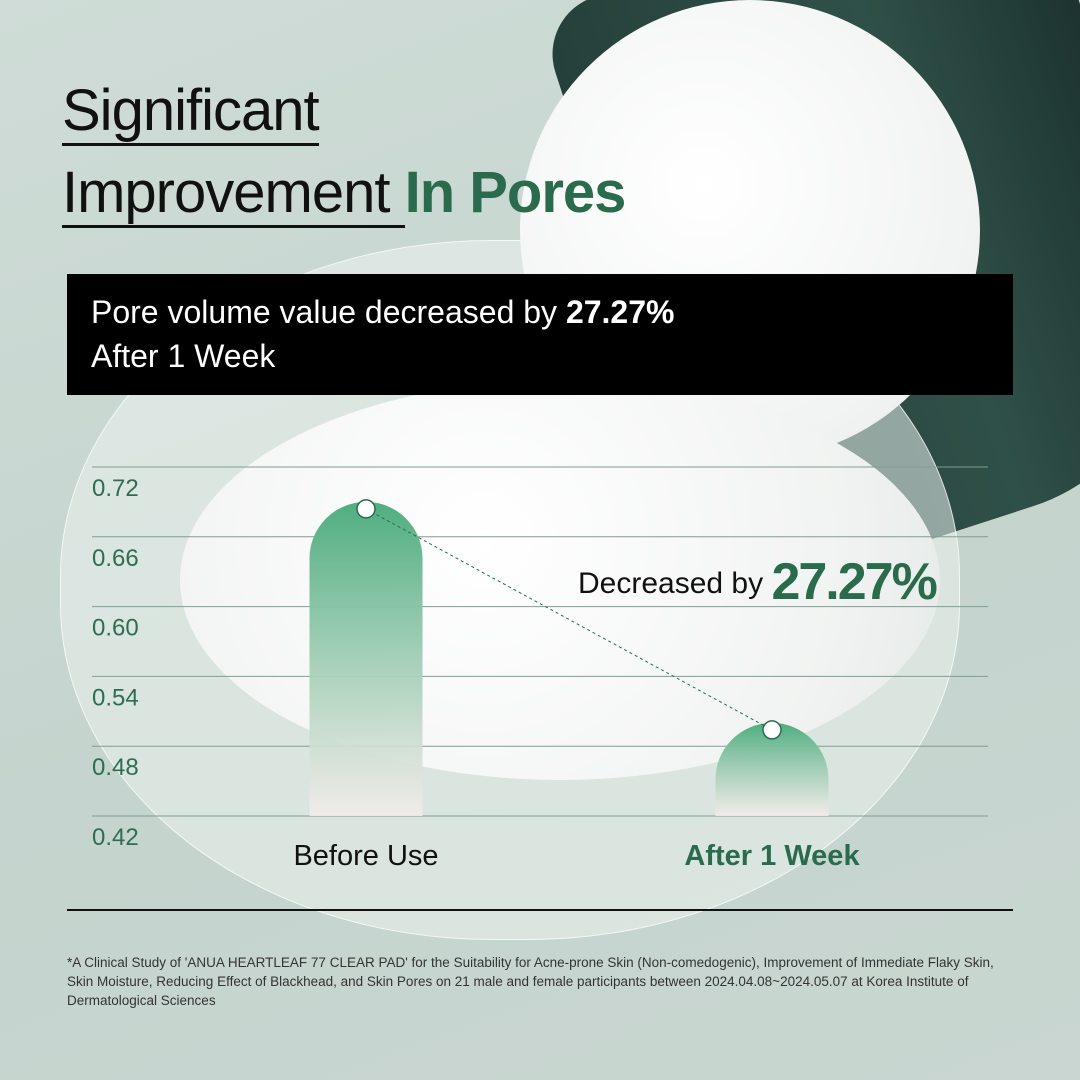  Describe the element at coordinates (115, 767) in the screenshot. I see `y-tick-label: 0.48` at that location.